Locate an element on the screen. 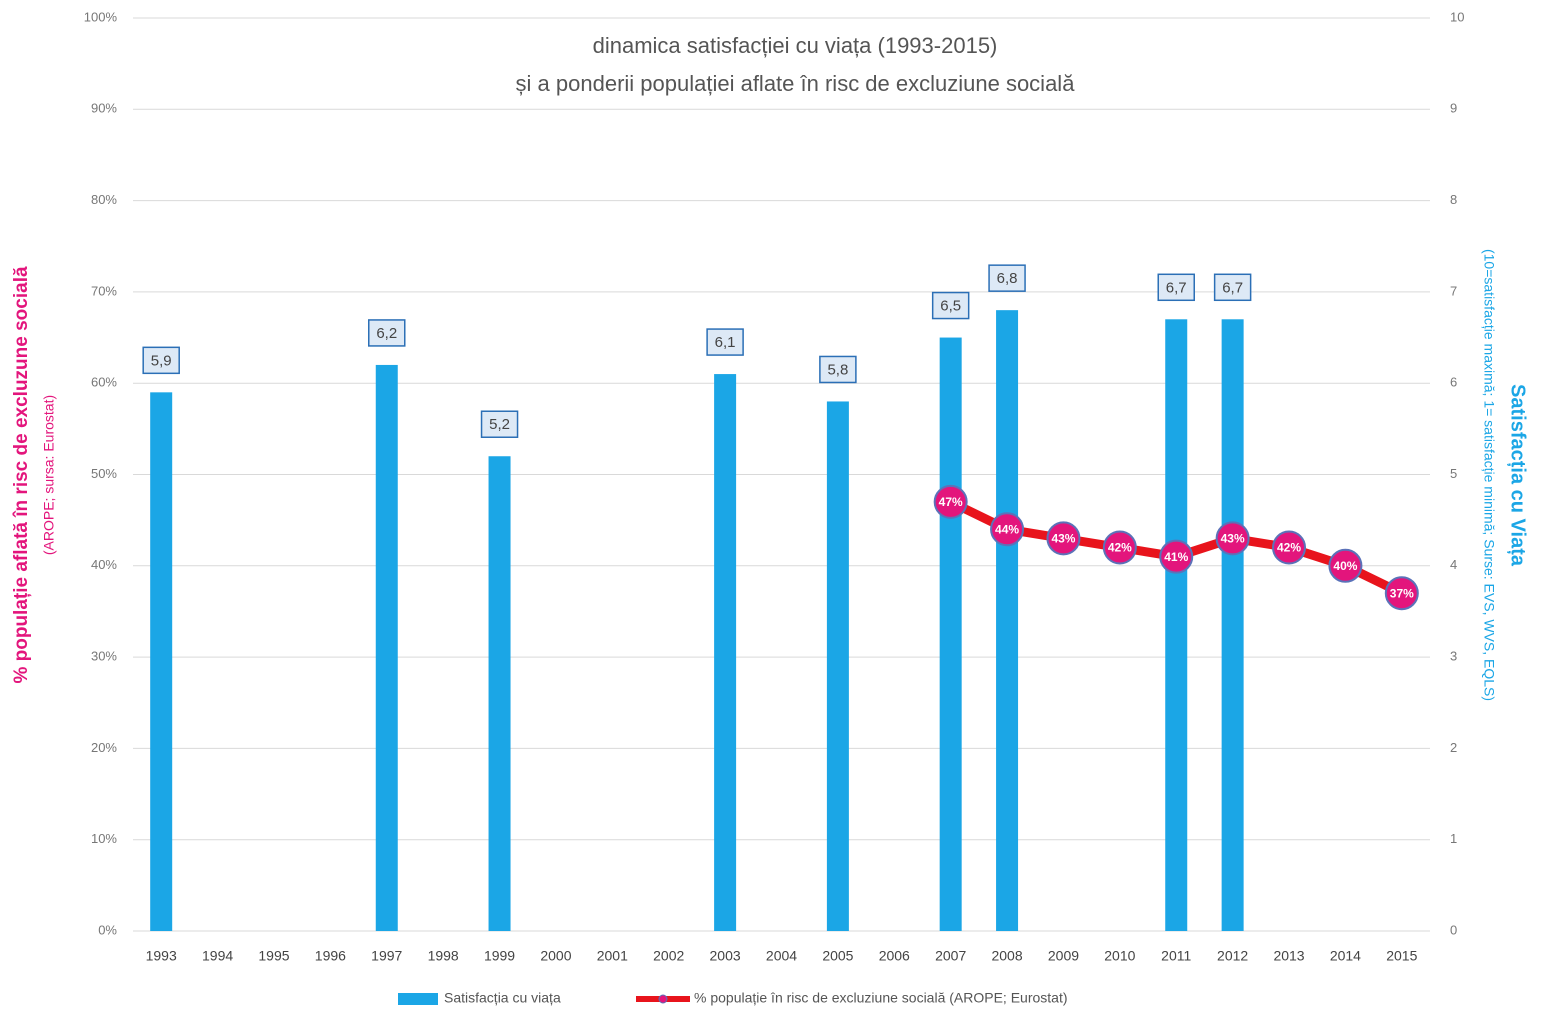  y2-tick-label: 4 is located at coordinates (1453, 564).